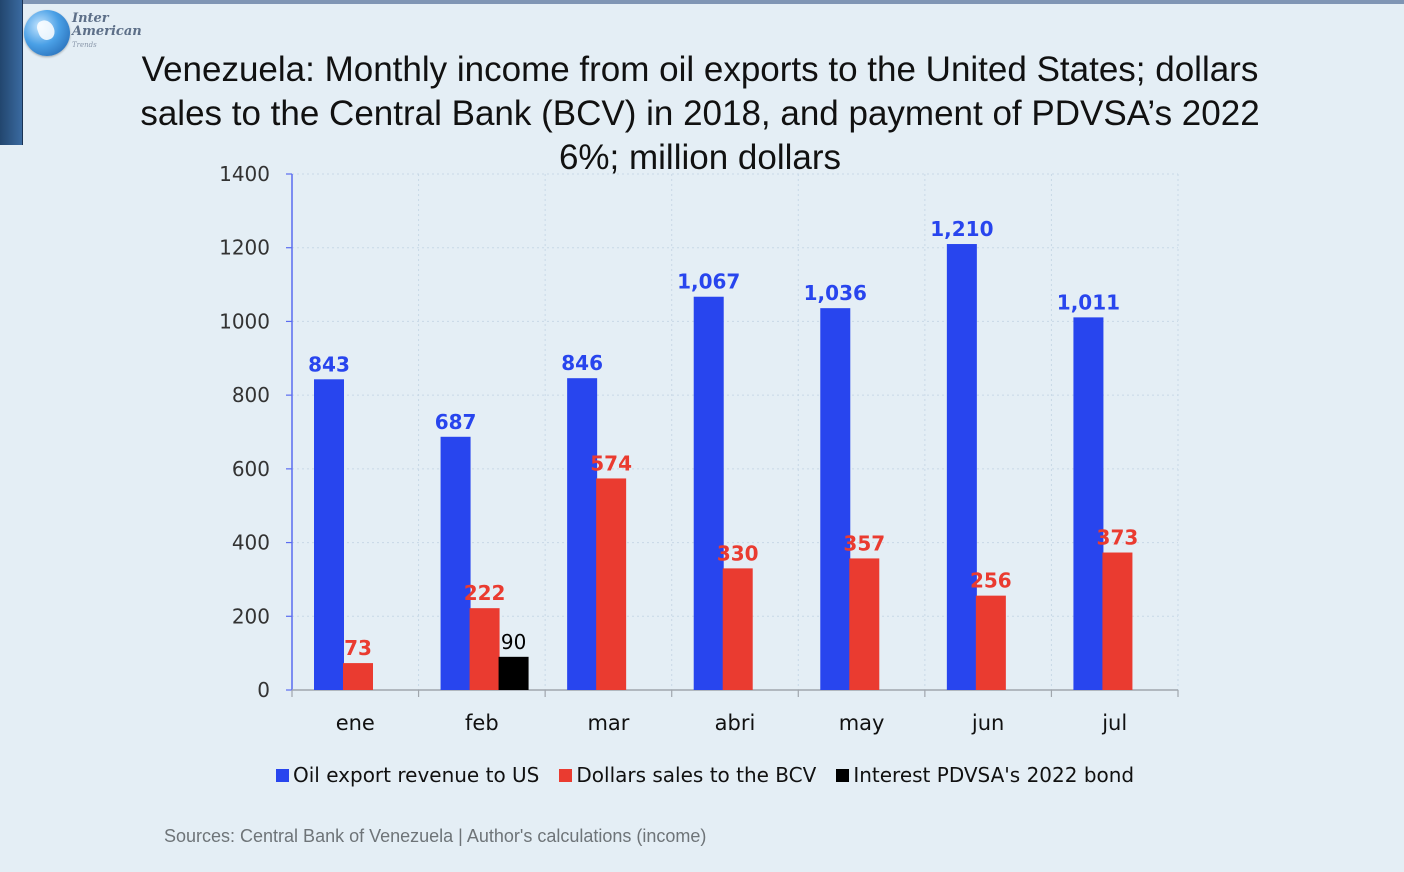 The height and width of the screenshot is (872, 1404). I want to click on logo-line-1: Inter, so click(90, 18).